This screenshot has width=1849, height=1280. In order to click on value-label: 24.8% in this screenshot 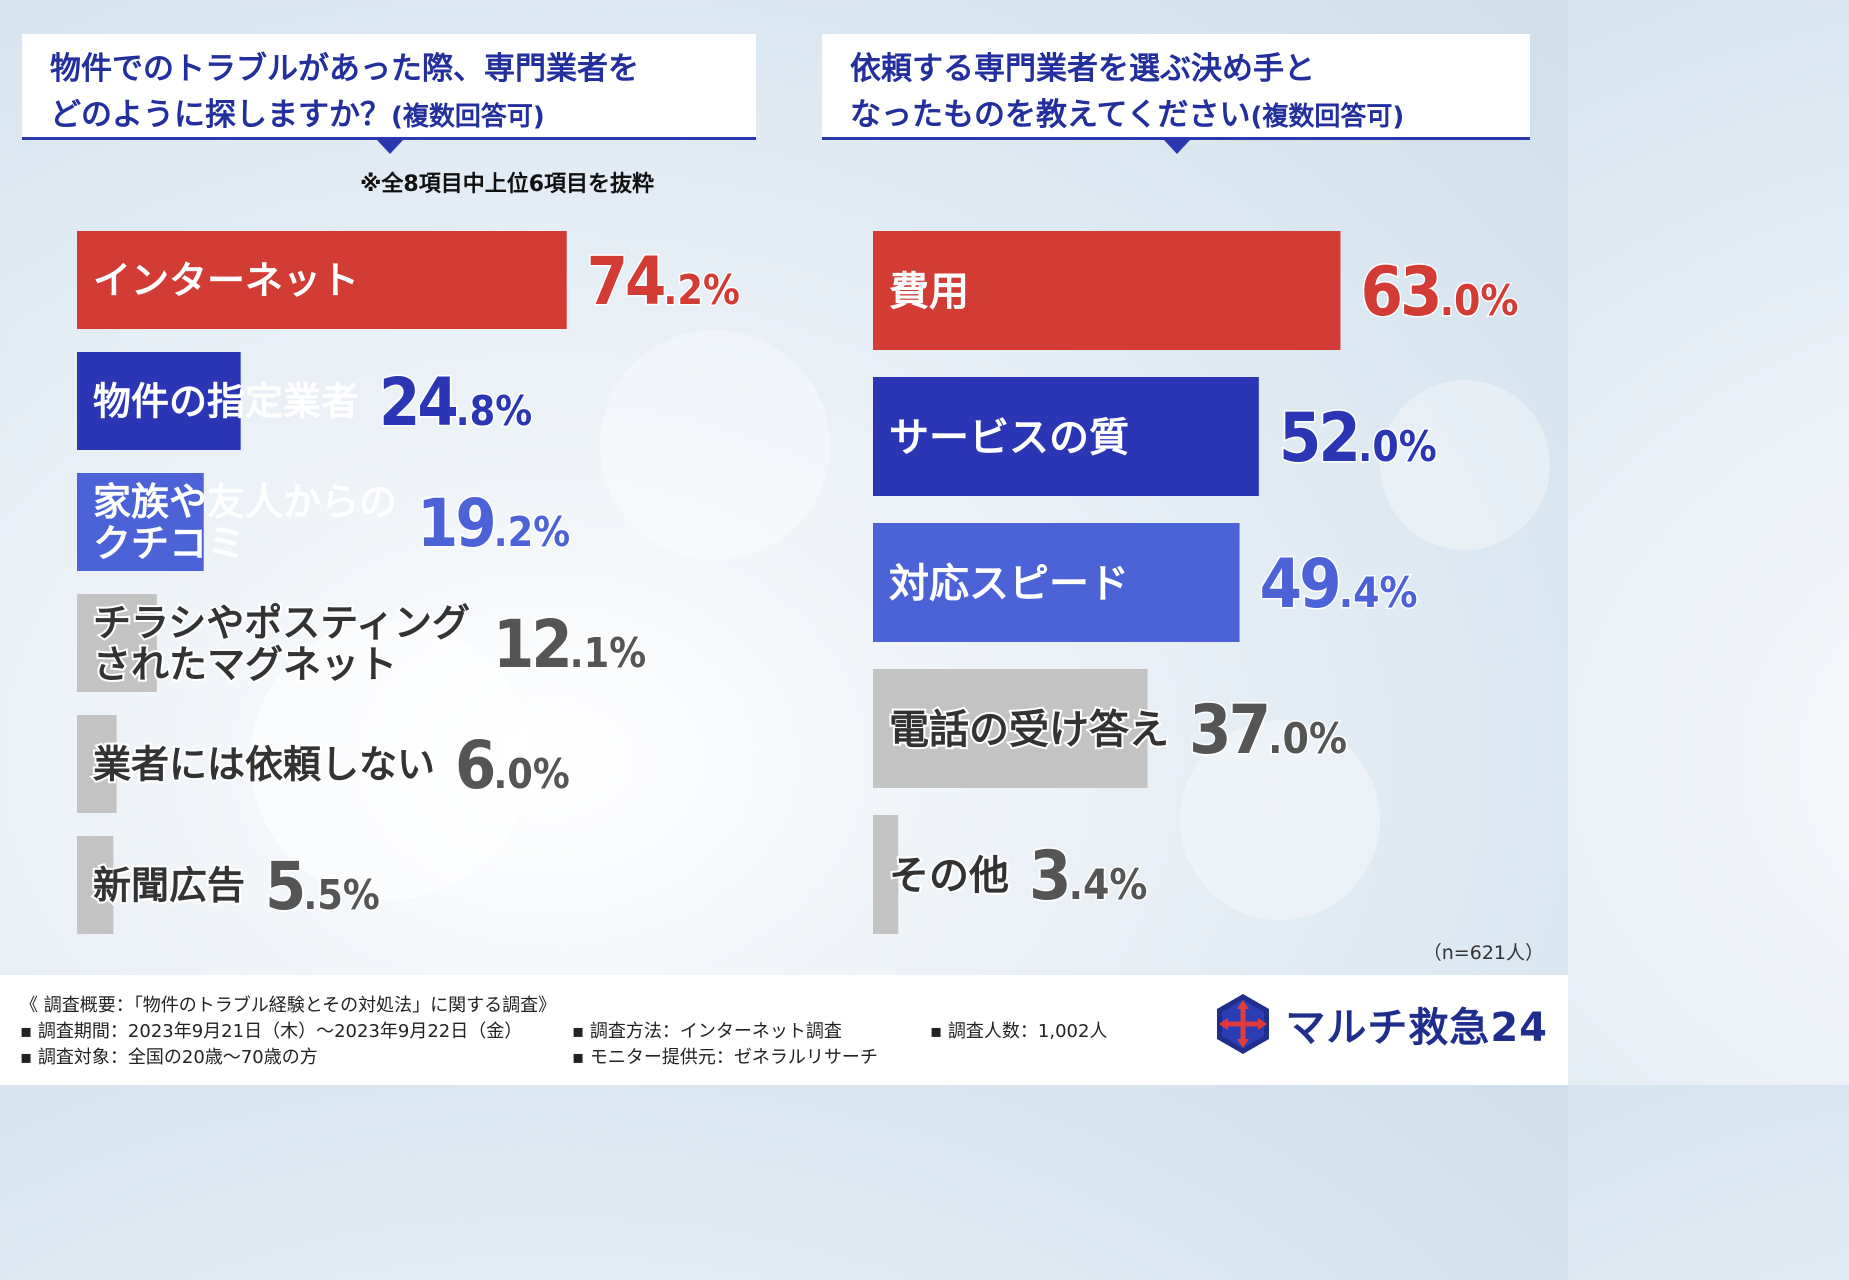, I will do `click(455, 402)`.